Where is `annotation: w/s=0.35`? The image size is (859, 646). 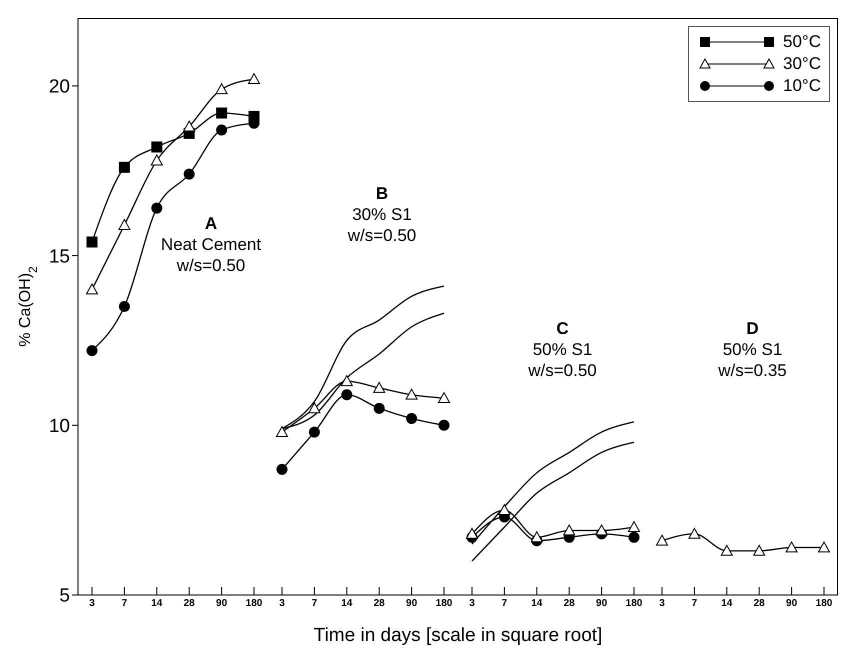 annotation: w/s=0.35 is located at coordinates (752, 370).